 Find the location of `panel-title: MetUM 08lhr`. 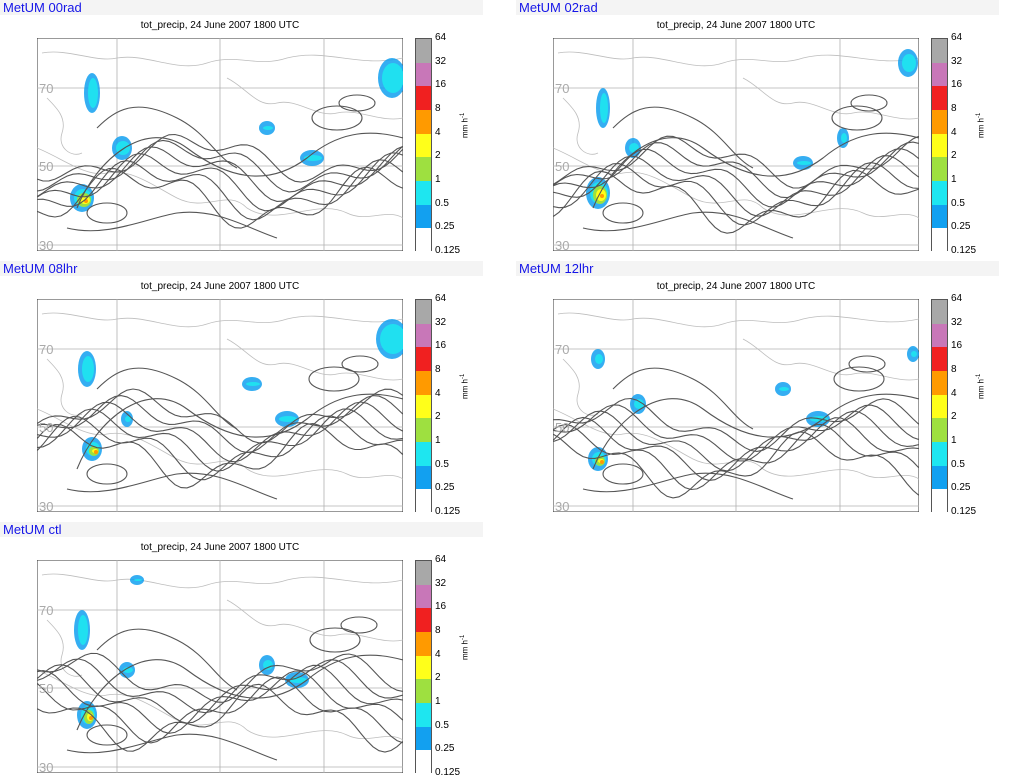

panel-title: MetUM 08lhr is located at coordinates (241, 268).